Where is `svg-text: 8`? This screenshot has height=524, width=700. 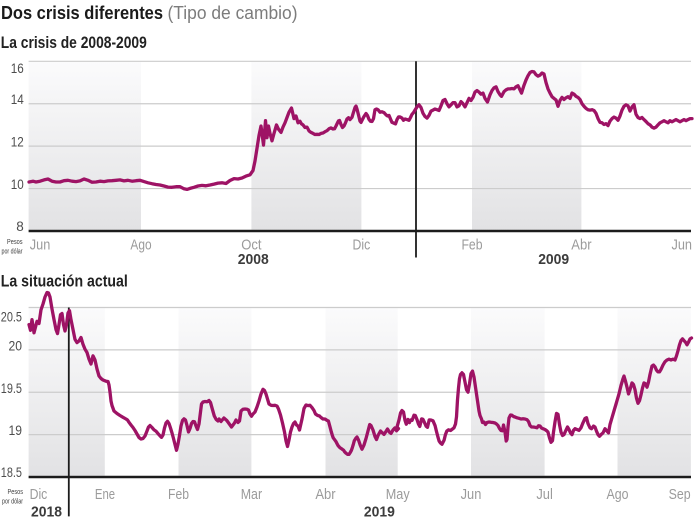 svg-text: 8 is located at coordinates (20, 226).